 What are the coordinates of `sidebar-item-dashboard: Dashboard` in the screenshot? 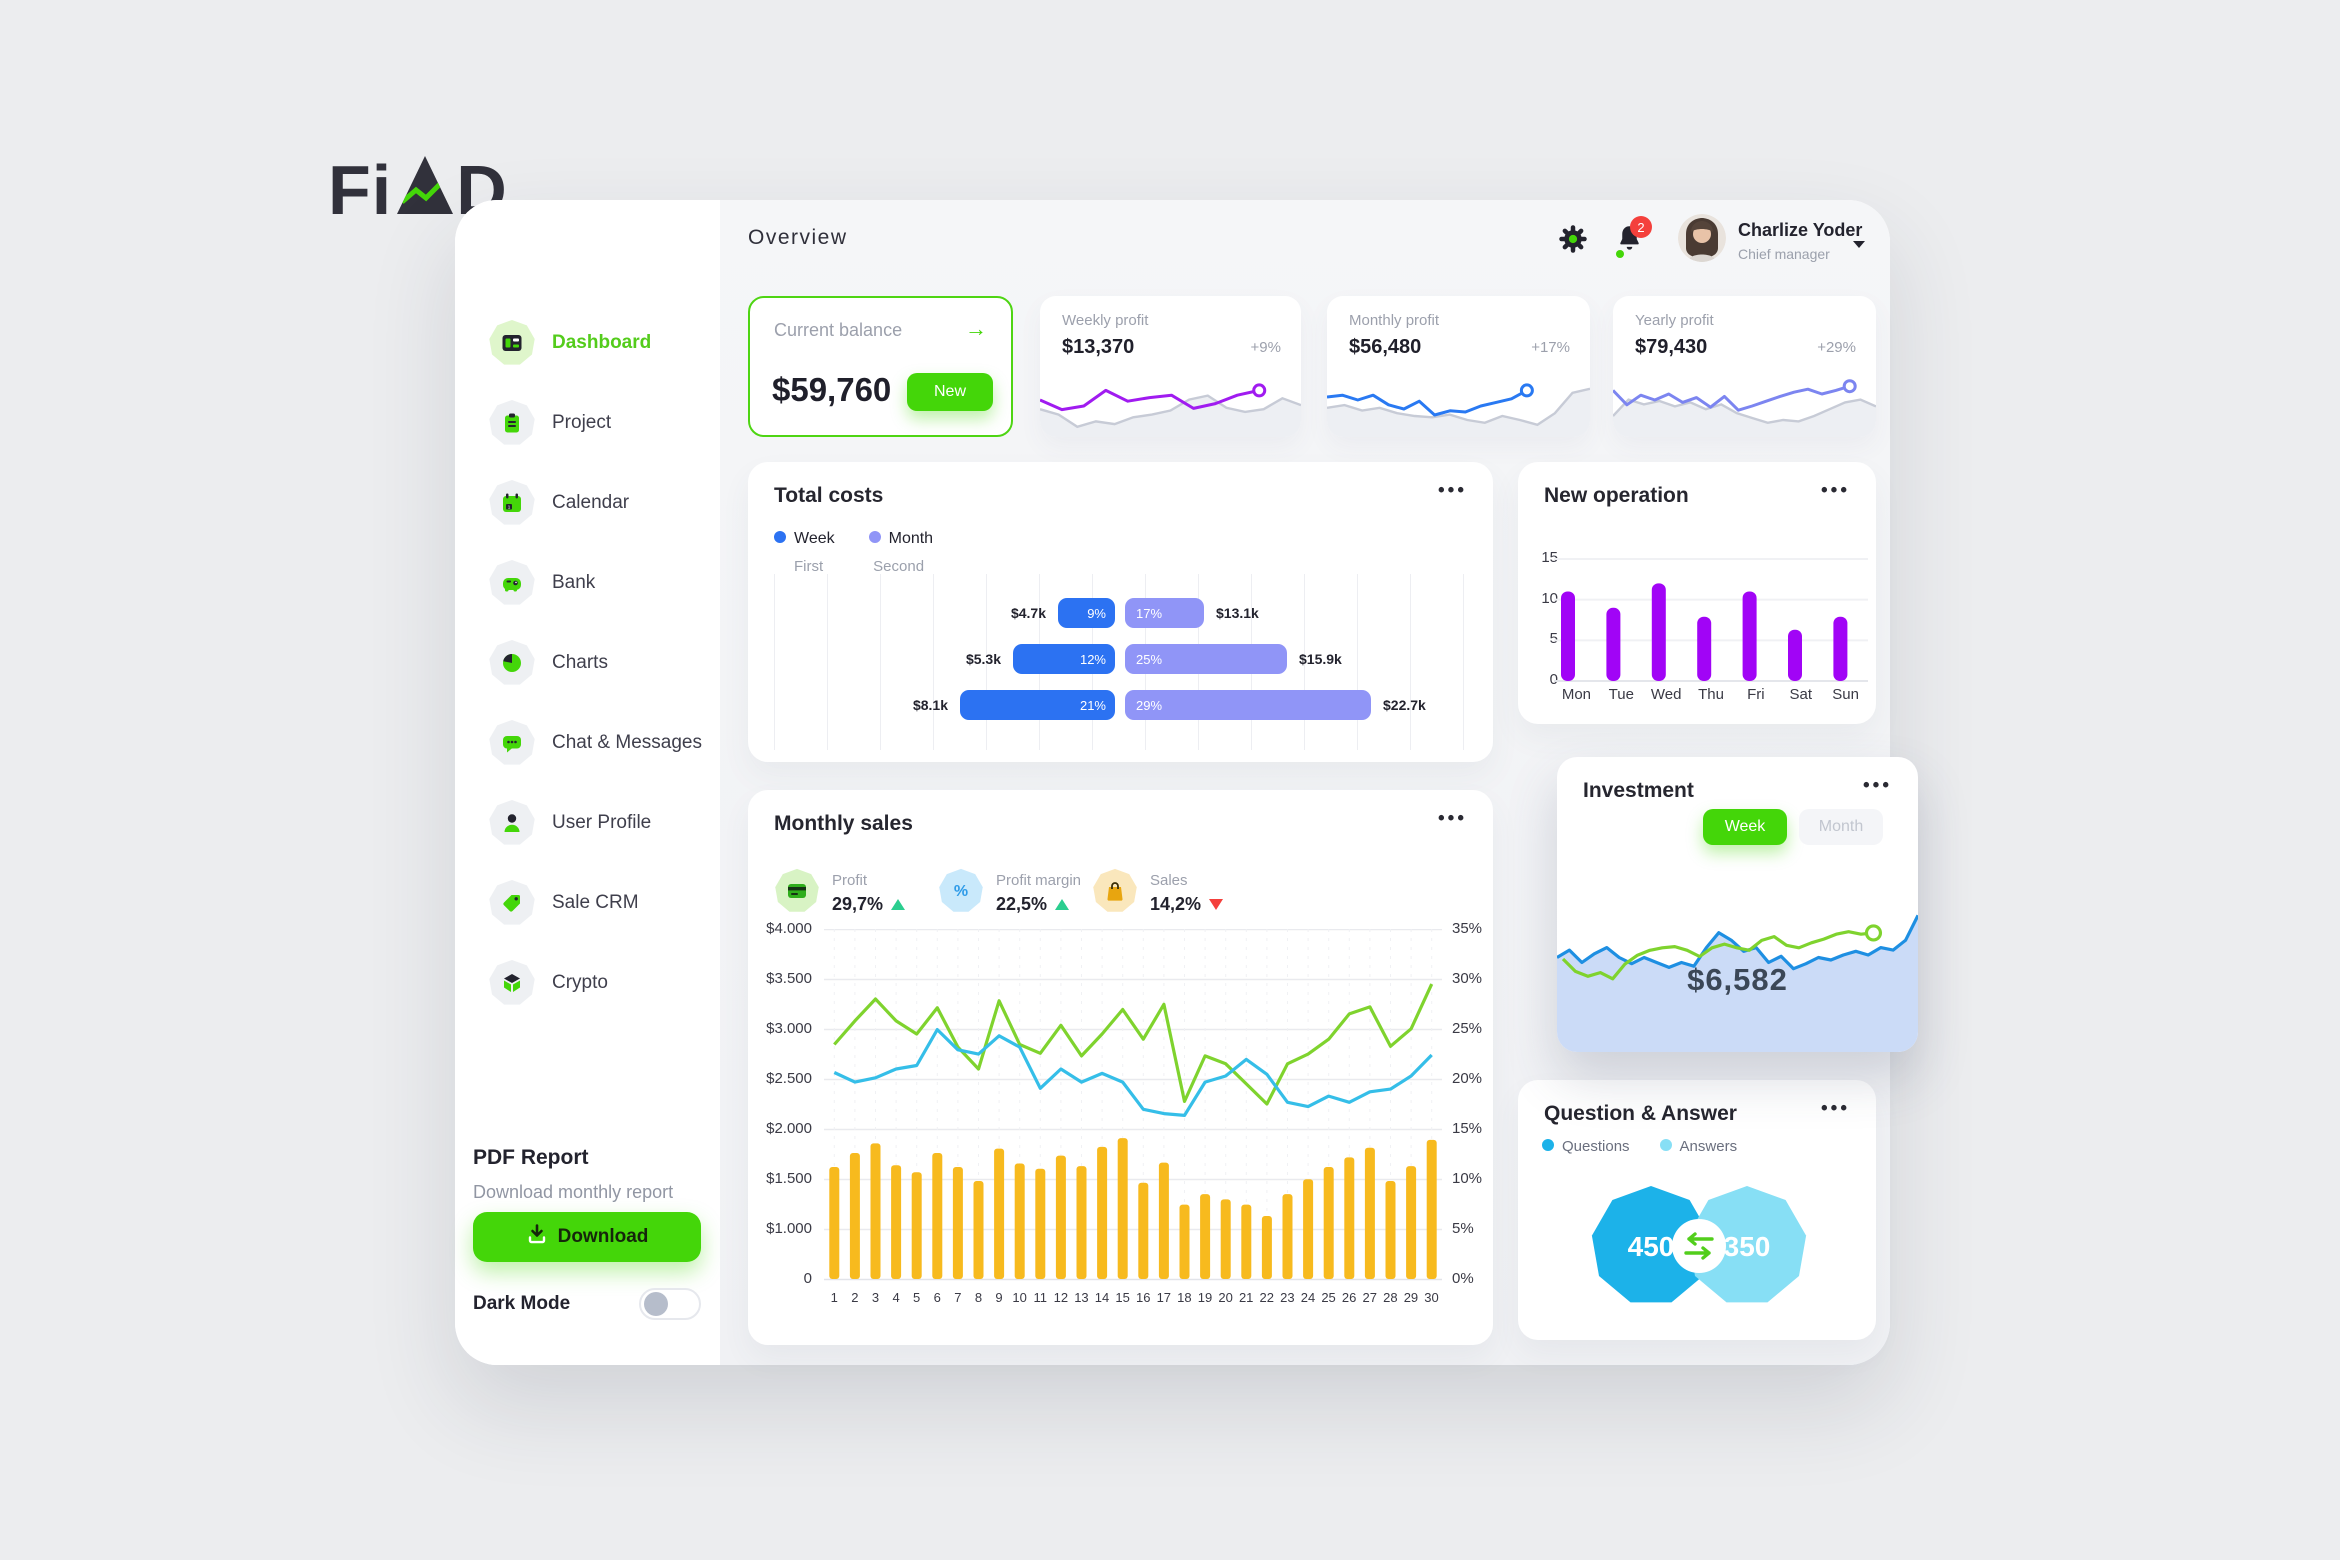 It's located at (587, 343).